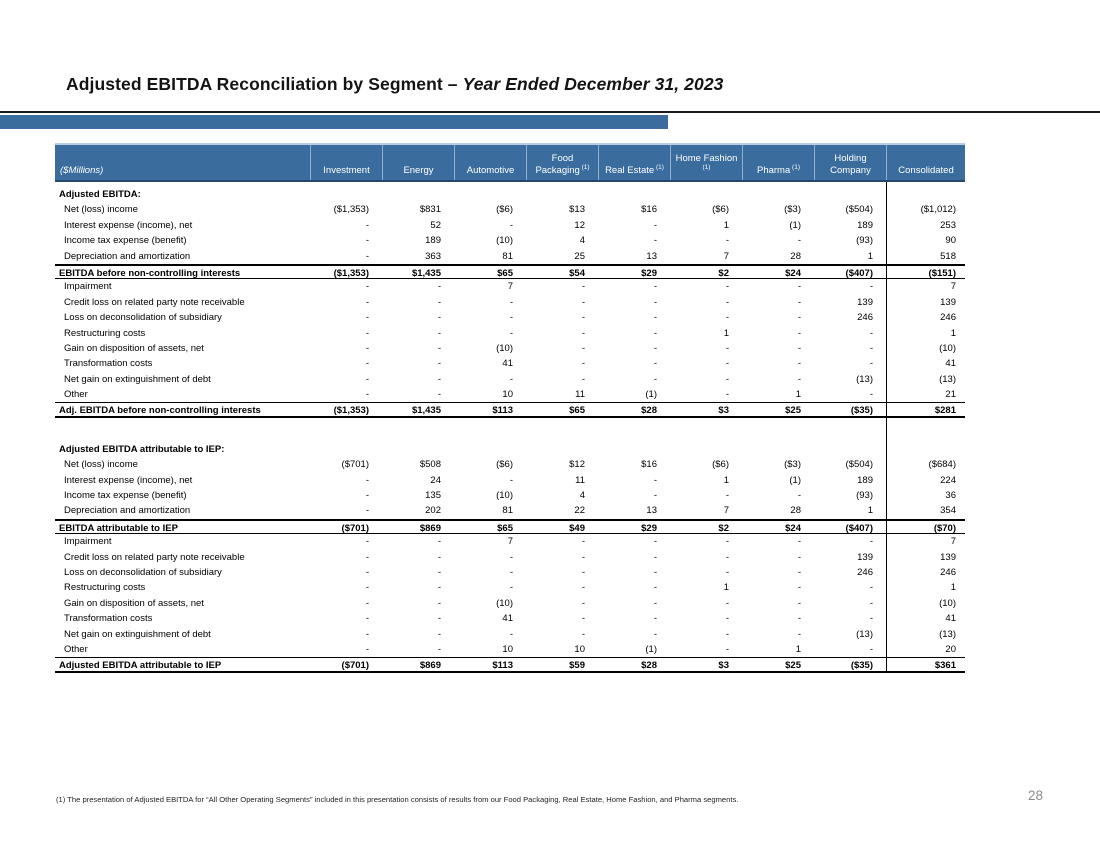 Image resolution: width=1100 pixels, height=849 pixels. I want to click on cell: ($70), so click(944, 528).